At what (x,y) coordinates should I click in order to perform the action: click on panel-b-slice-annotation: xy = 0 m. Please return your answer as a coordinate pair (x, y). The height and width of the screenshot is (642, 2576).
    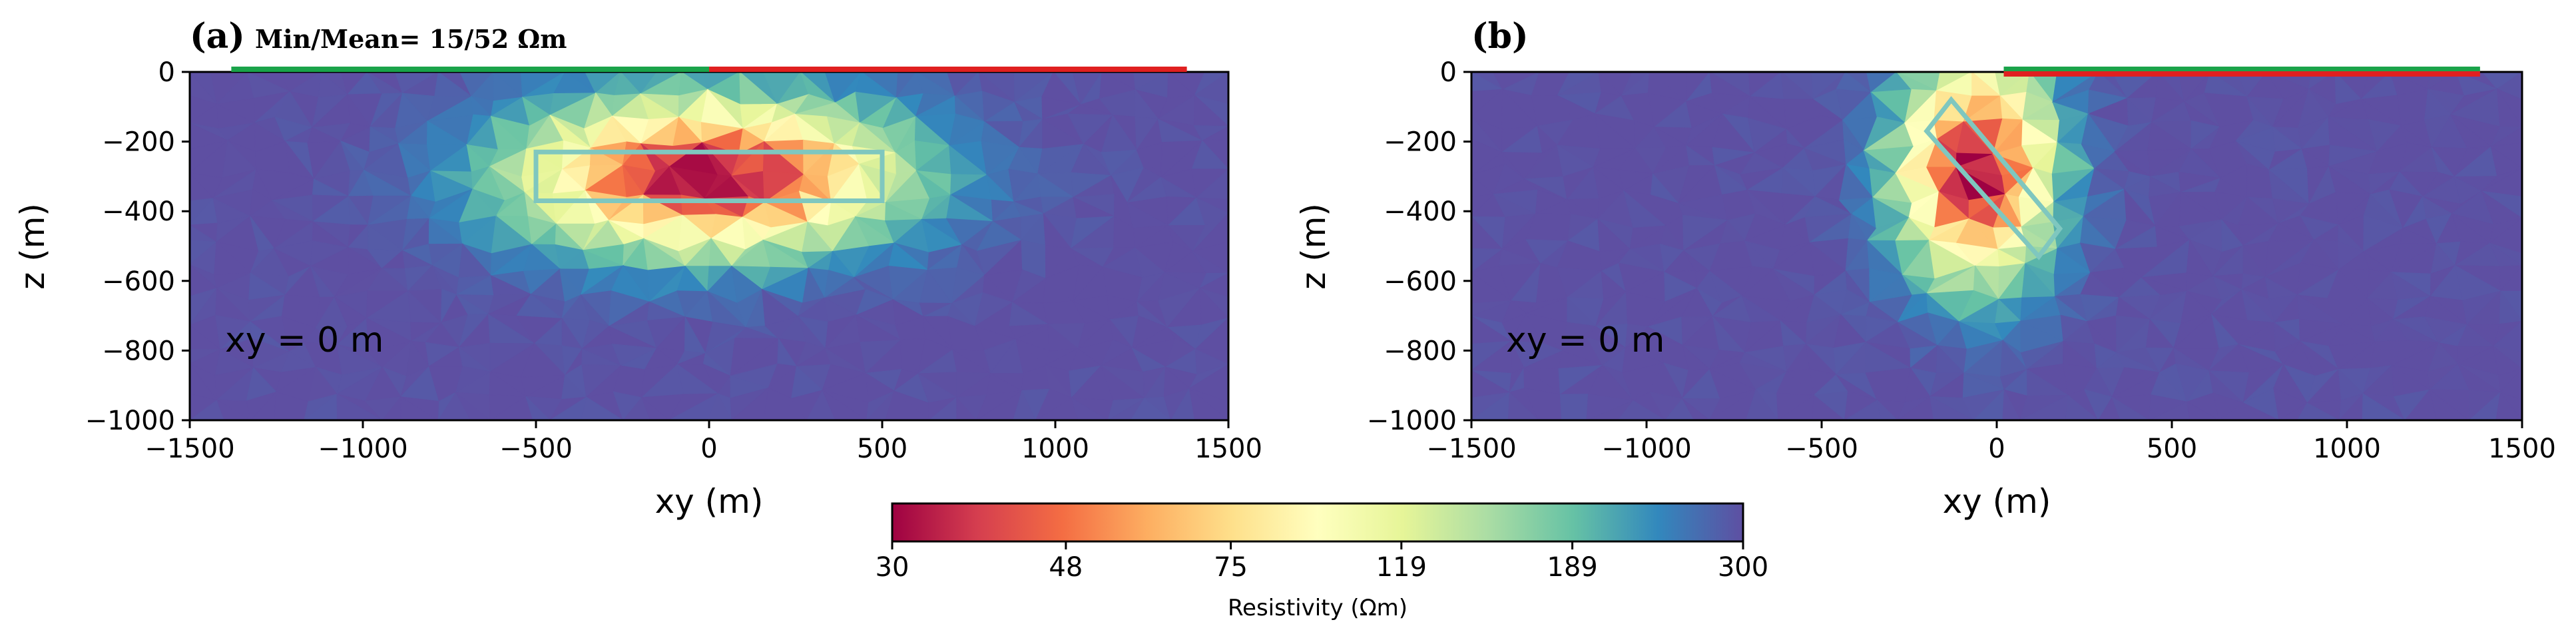
    Looking at the image, I should click on (1586, 340).